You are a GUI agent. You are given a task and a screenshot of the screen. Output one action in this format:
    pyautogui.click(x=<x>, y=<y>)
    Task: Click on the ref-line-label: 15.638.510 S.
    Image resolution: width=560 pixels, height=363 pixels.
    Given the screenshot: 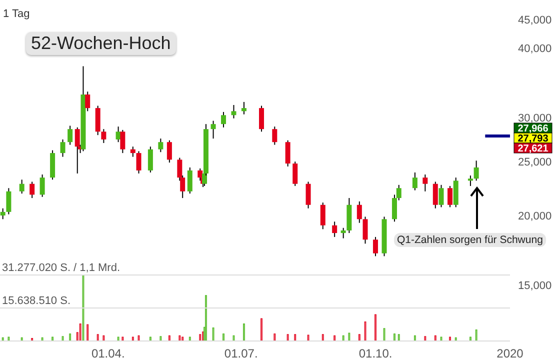 What is the action you would take?
    pyautogui.click(x=36, y=301)
    